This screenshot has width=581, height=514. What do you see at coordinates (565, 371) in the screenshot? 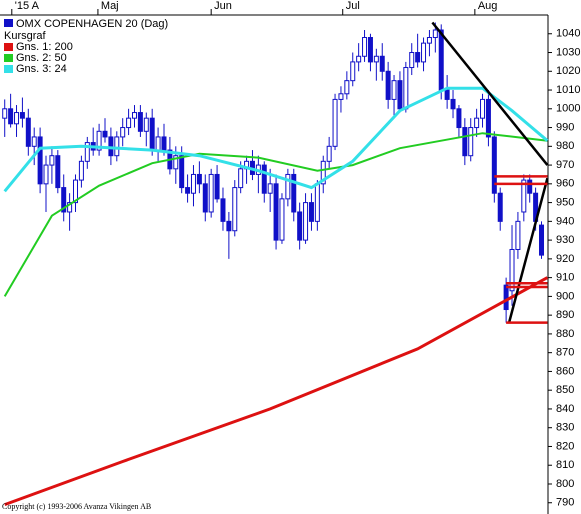
I see `y-tick-label: 860` at bounding box center [565, 371].